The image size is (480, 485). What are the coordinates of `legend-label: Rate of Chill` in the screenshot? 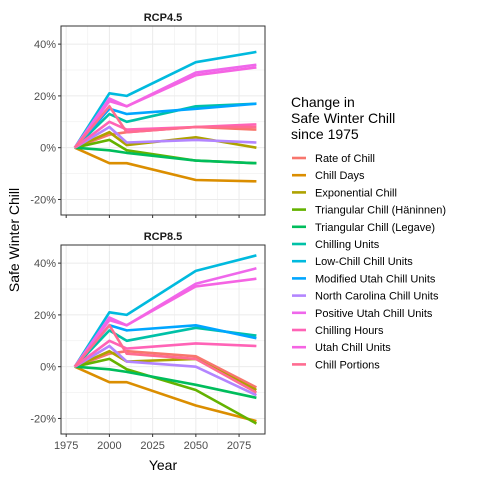 It's located at (345, 159).